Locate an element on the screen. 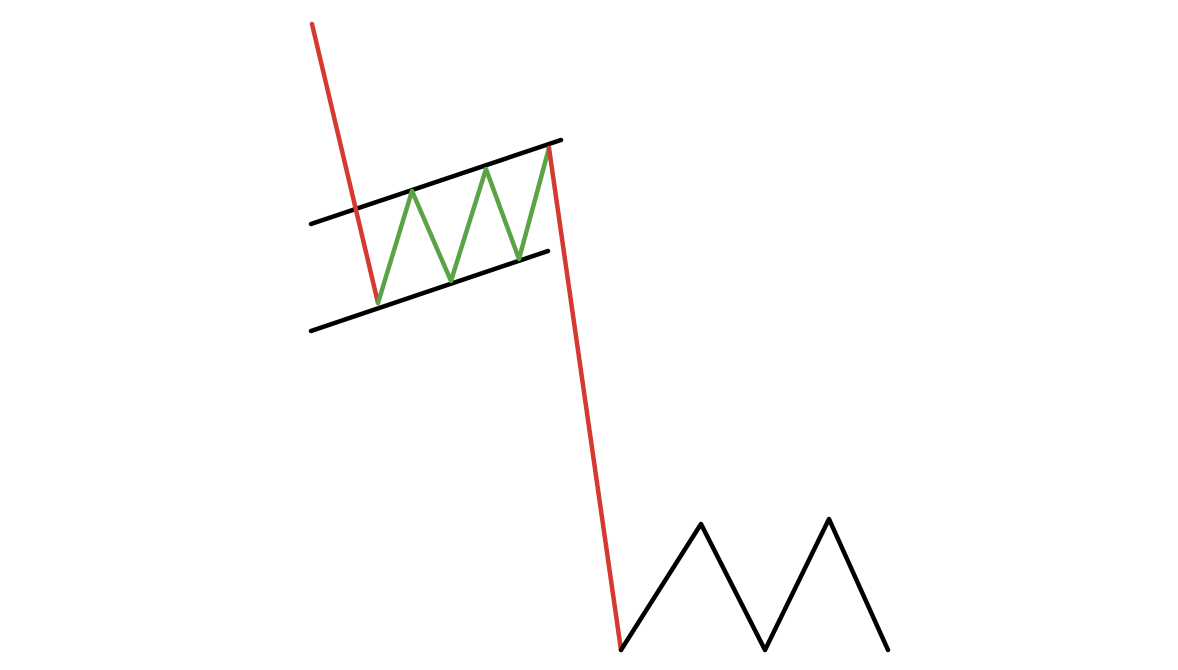 The image size is (1178, 670). flagpole-upper-line is located at coordinates (345, 163).